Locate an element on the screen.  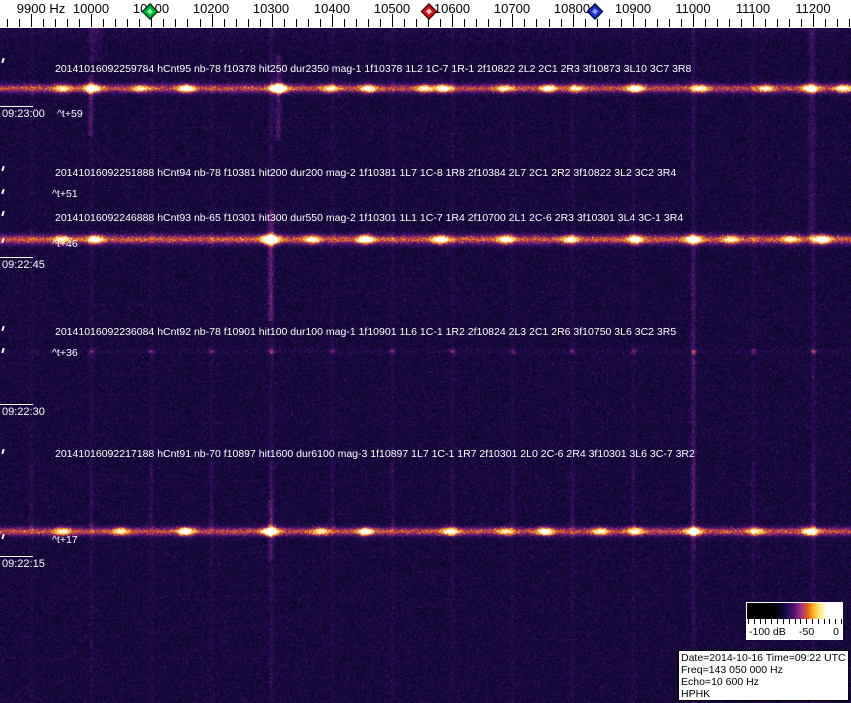
freq-label-10000: 10000 is located at coordinates (91, 8).